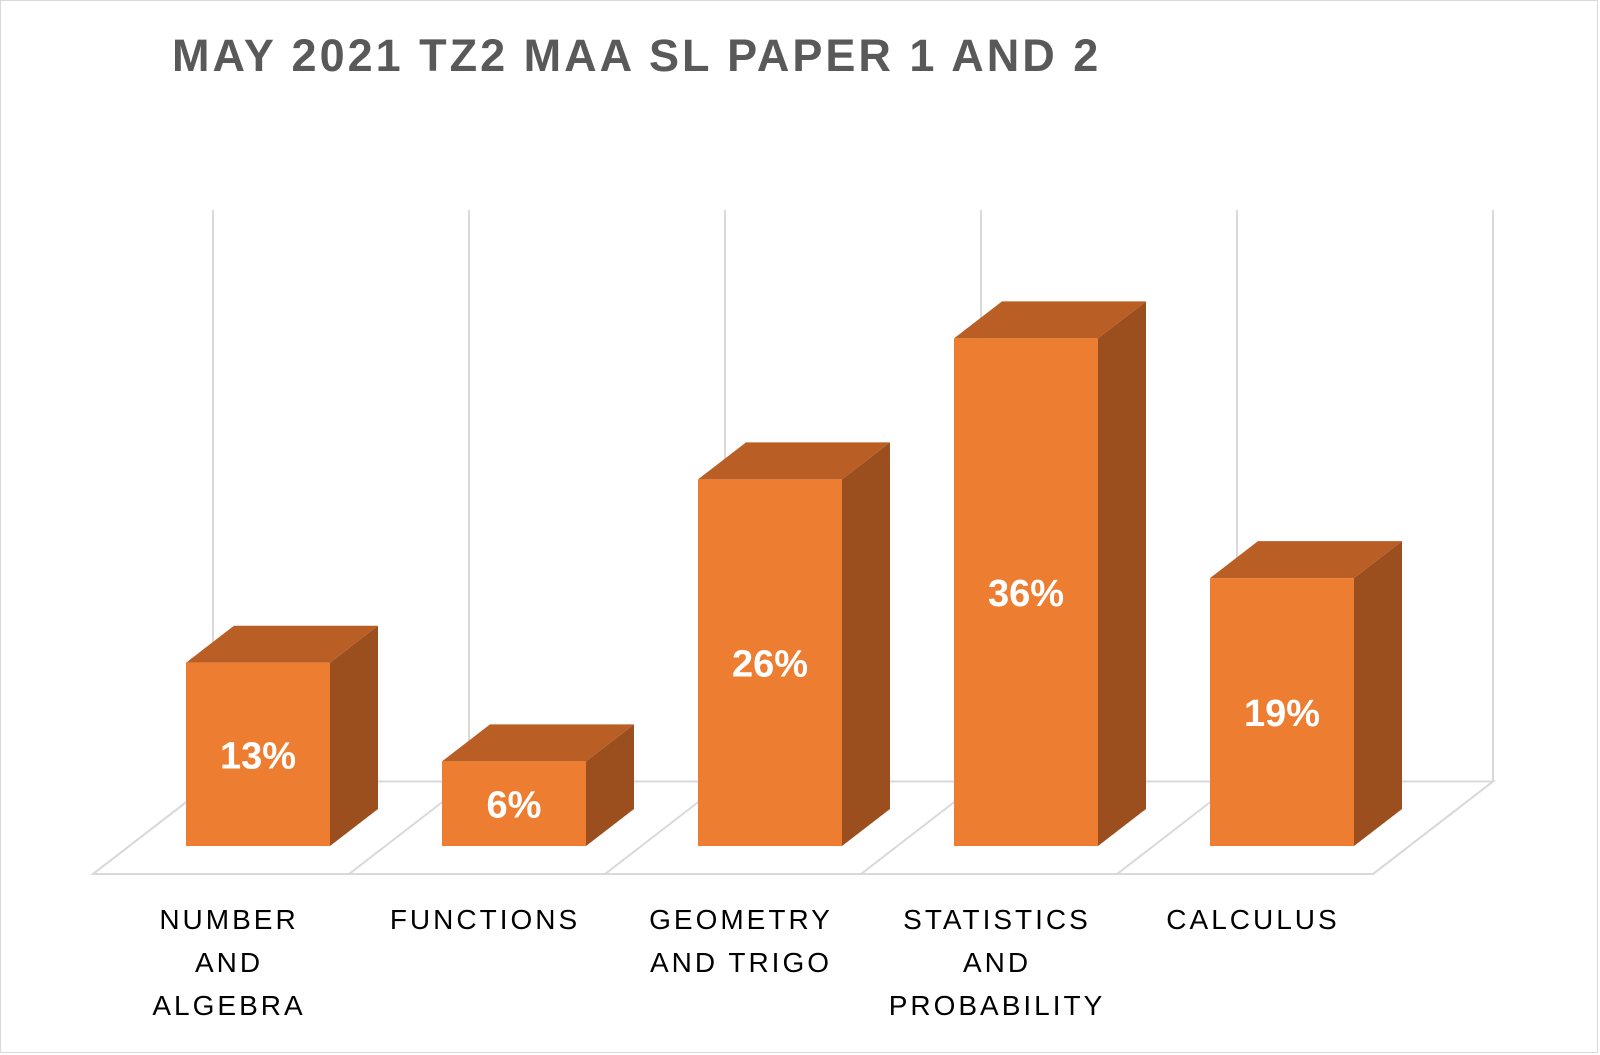 The image size is (1600, 1055). What do you see at coordinates (485, 919) in the screenshot?
I see `category-label: FUNCTIONS` at bounding box center [485, 919].